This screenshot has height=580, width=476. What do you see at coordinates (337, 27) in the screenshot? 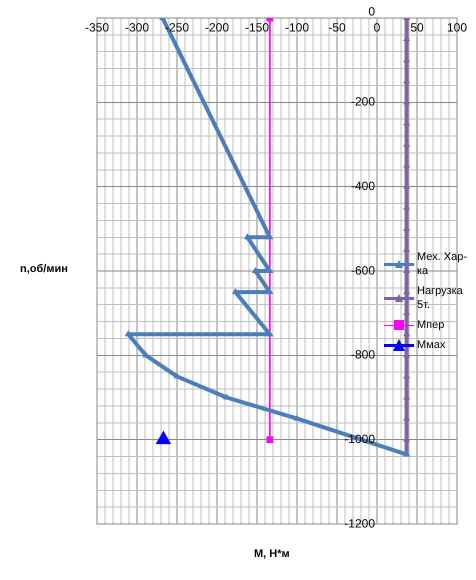
I see `x-tick-label: -50` at bounding box center [337, 27].